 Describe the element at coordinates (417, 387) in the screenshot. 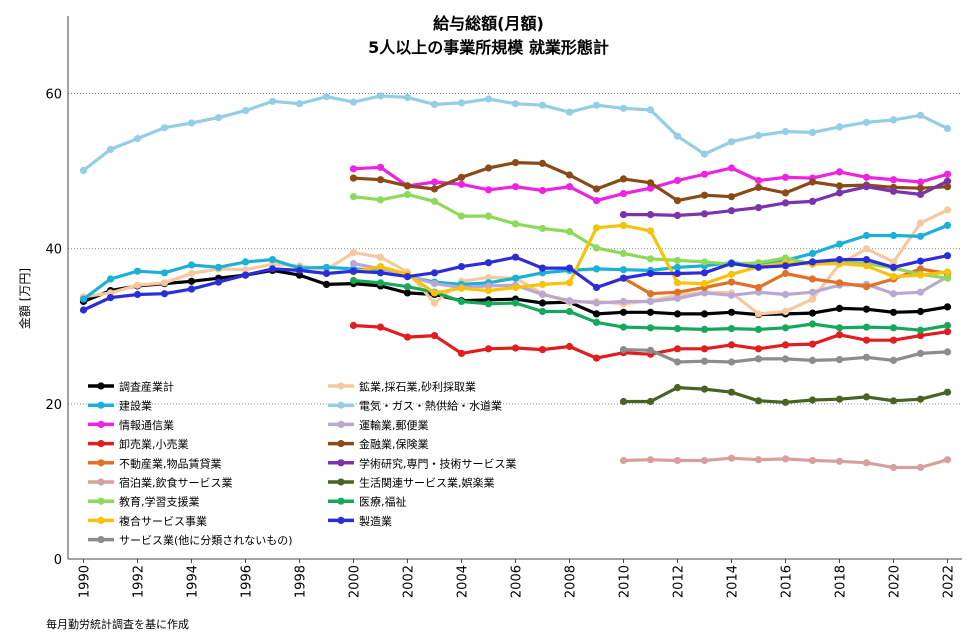

I see `legend-label: 鉱業,採石業,砂利採取業` at that location.